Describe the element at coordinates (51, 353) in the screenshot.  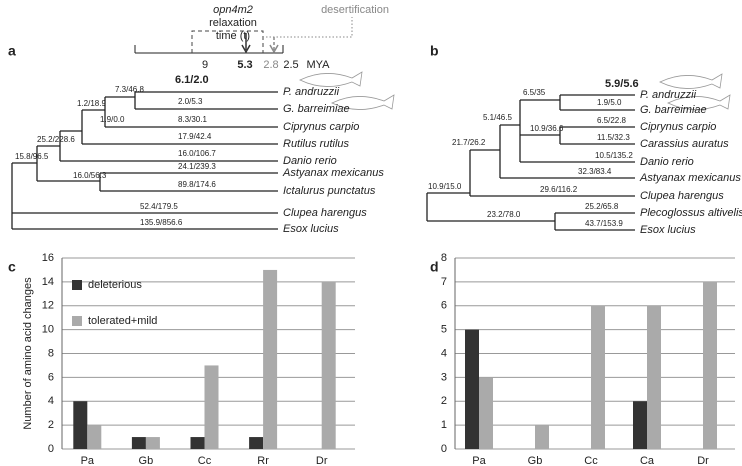
I see `y-tick-label: 8` at that location.